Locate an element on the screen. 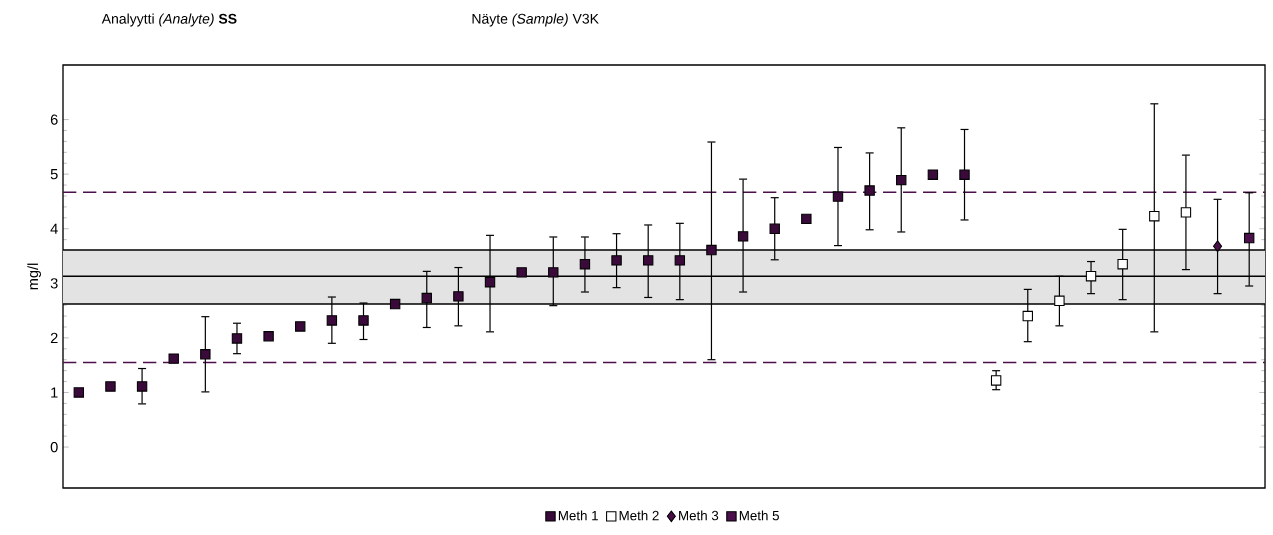  chart-subtitle: Näyte (Sample) V3K is located at coordinates (535, 20).